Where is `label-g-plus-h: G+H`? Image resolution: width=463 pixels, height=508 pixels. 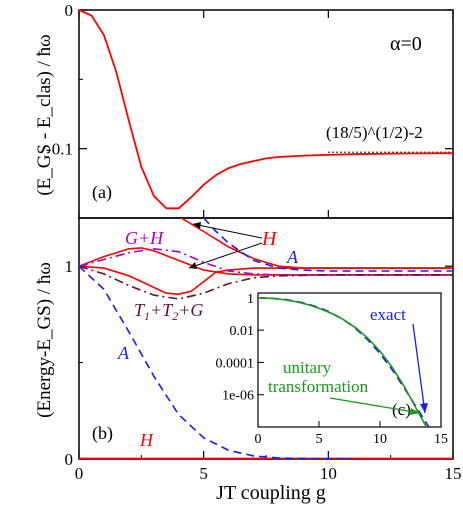 label-g-plus-h: G+H is located at coordinates (144, 238).